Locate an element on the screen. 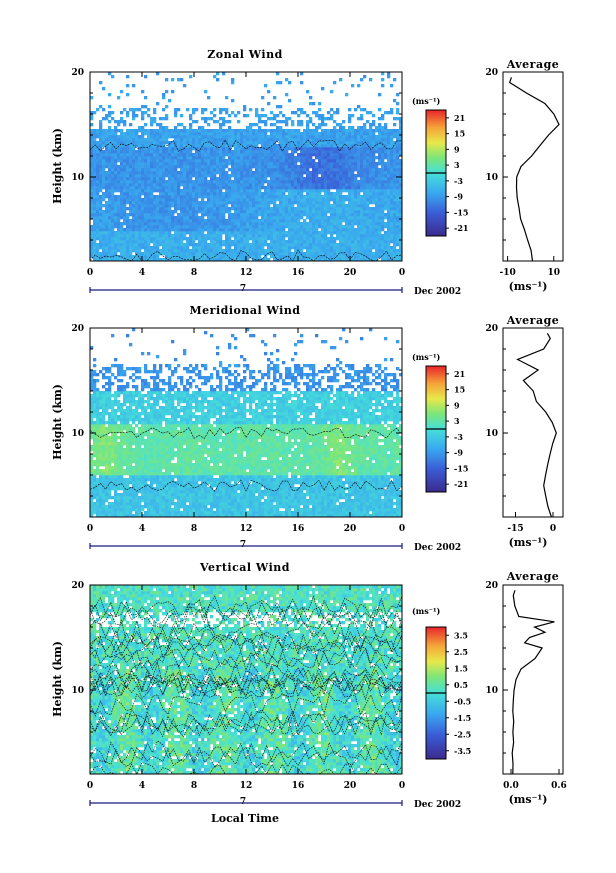 This screenshot has height=873, width=616. y-tick-label: 20 is located at coordinates (77, 73).